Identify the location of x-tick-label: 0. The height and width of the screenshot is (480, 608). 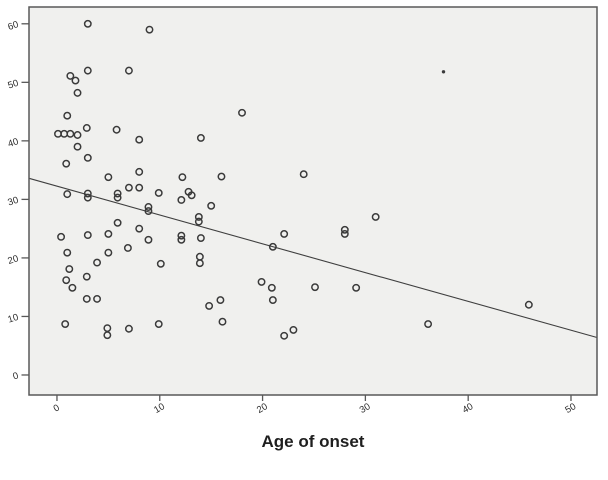
(57, 408).